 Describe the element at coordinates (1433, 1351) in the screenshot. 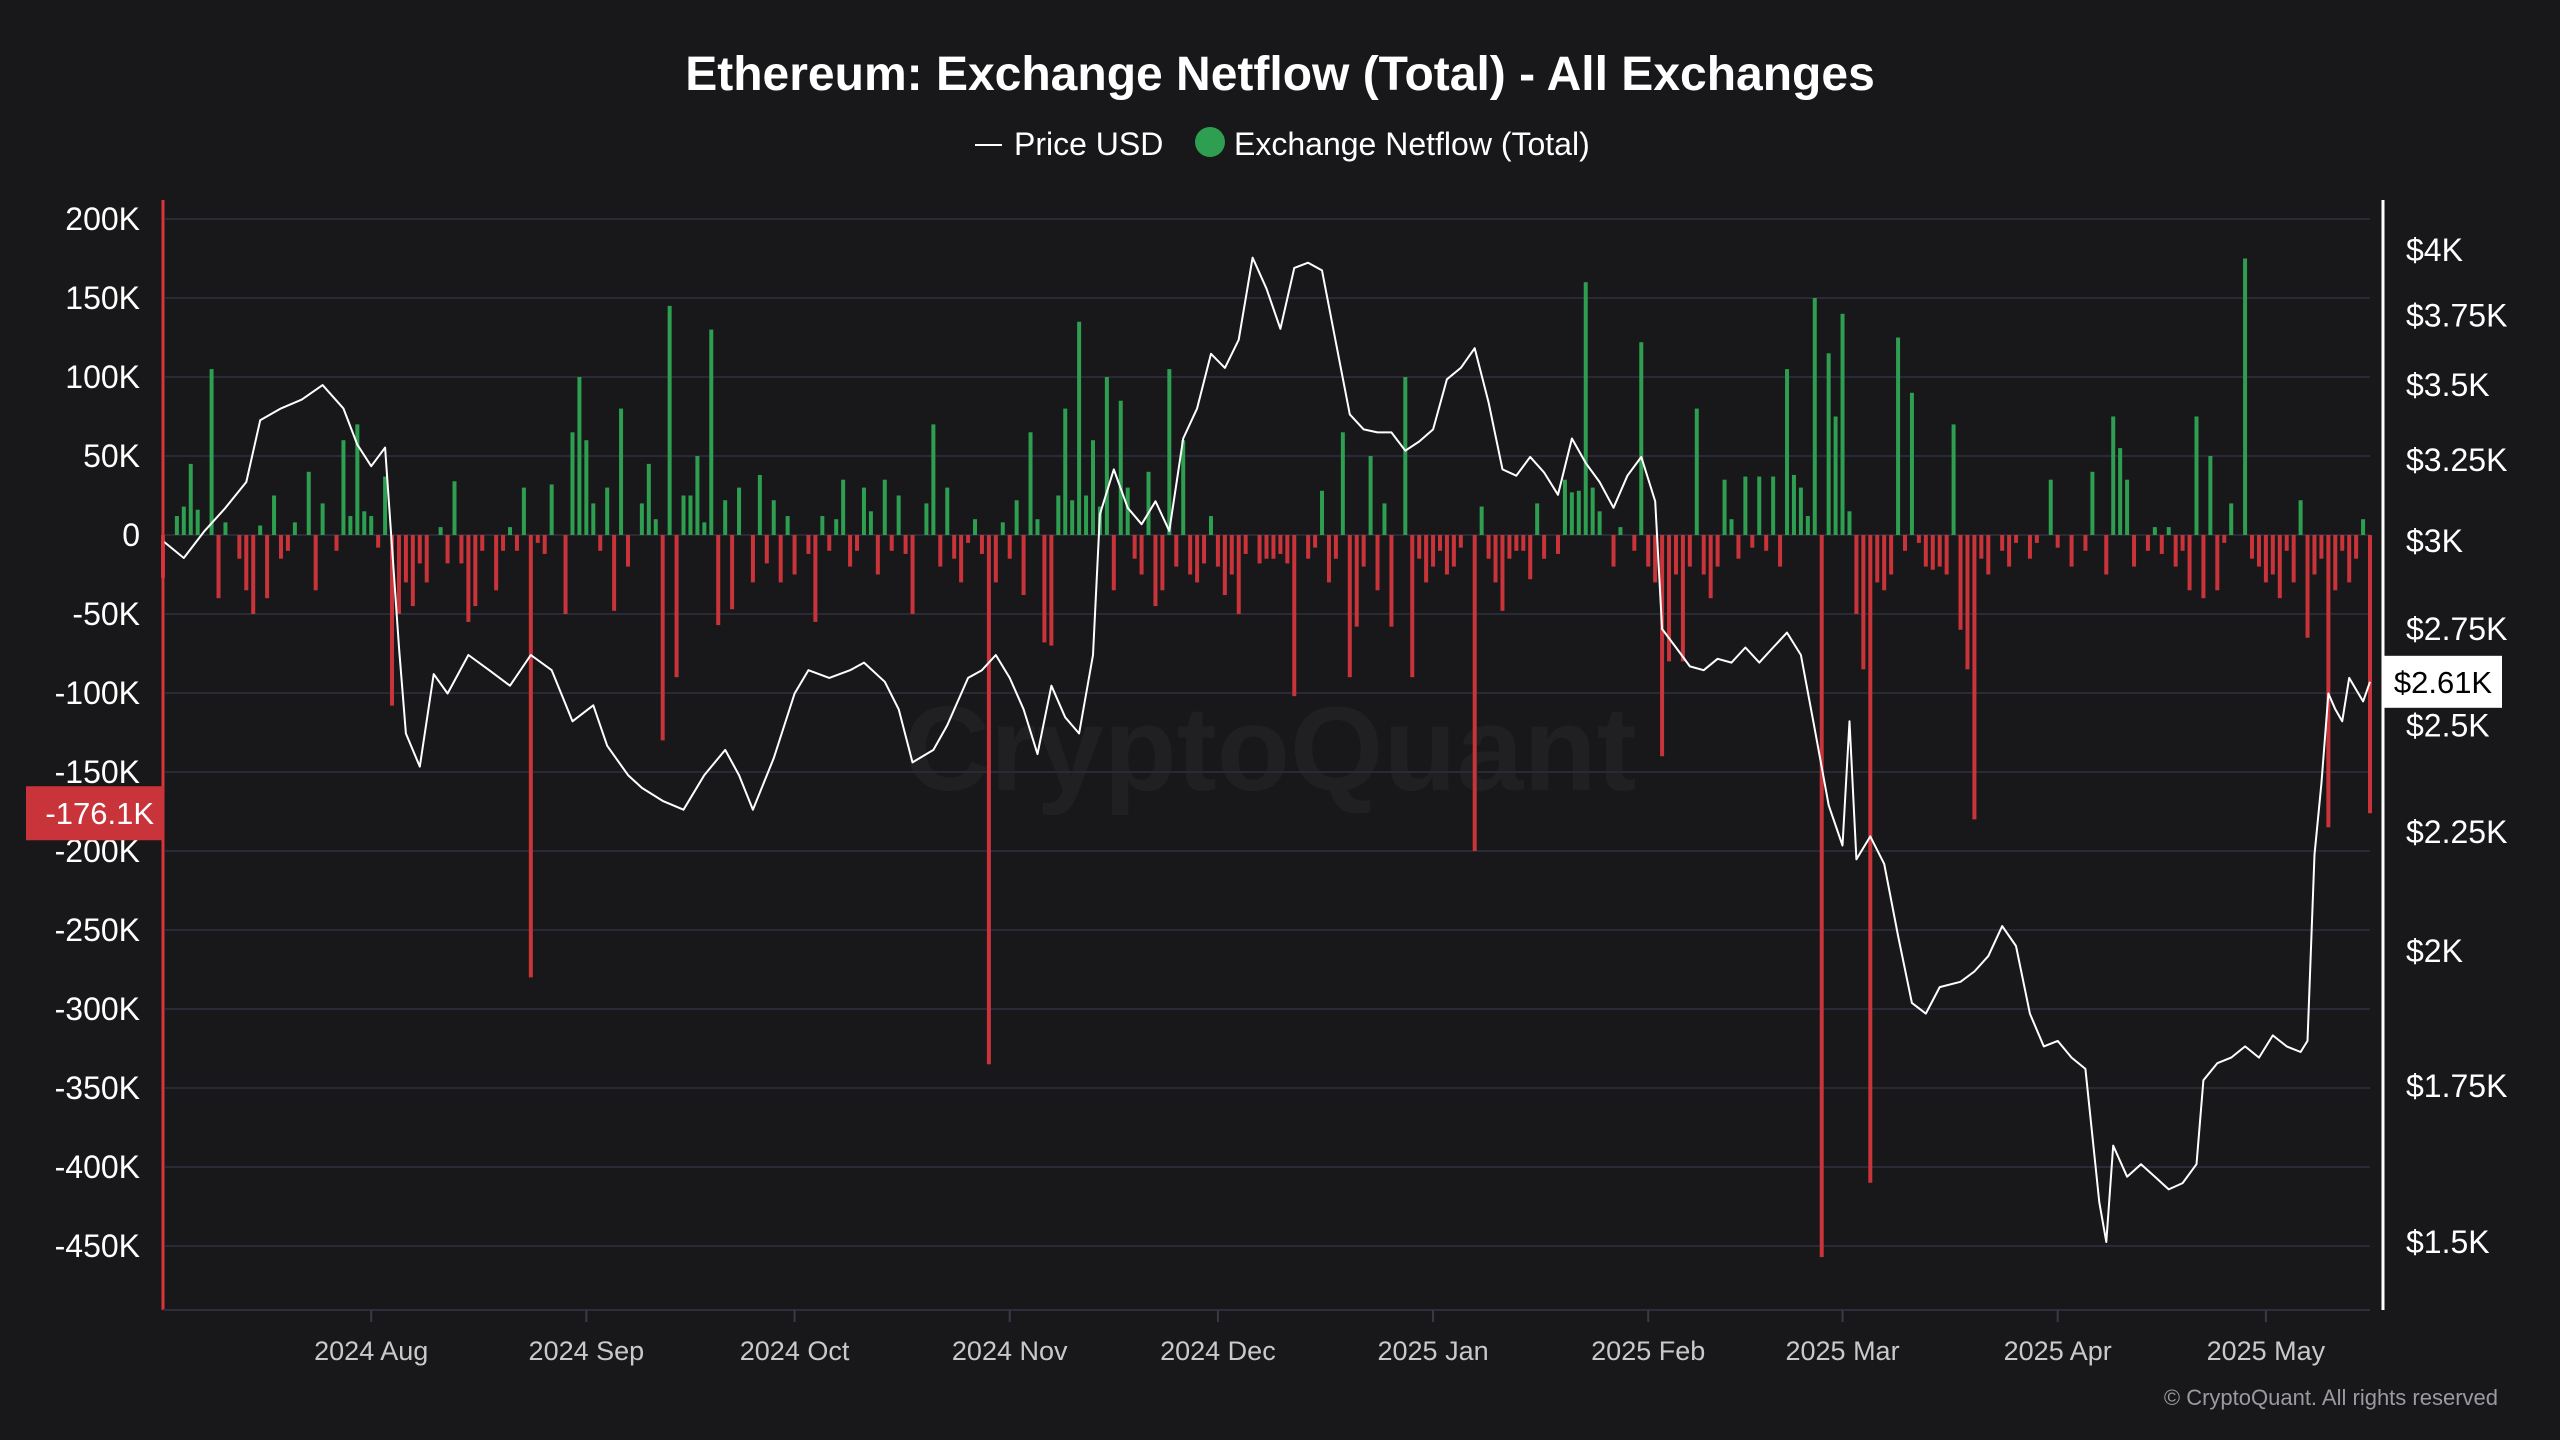

I see `x-tick-label: 2025 Jan` at that location.